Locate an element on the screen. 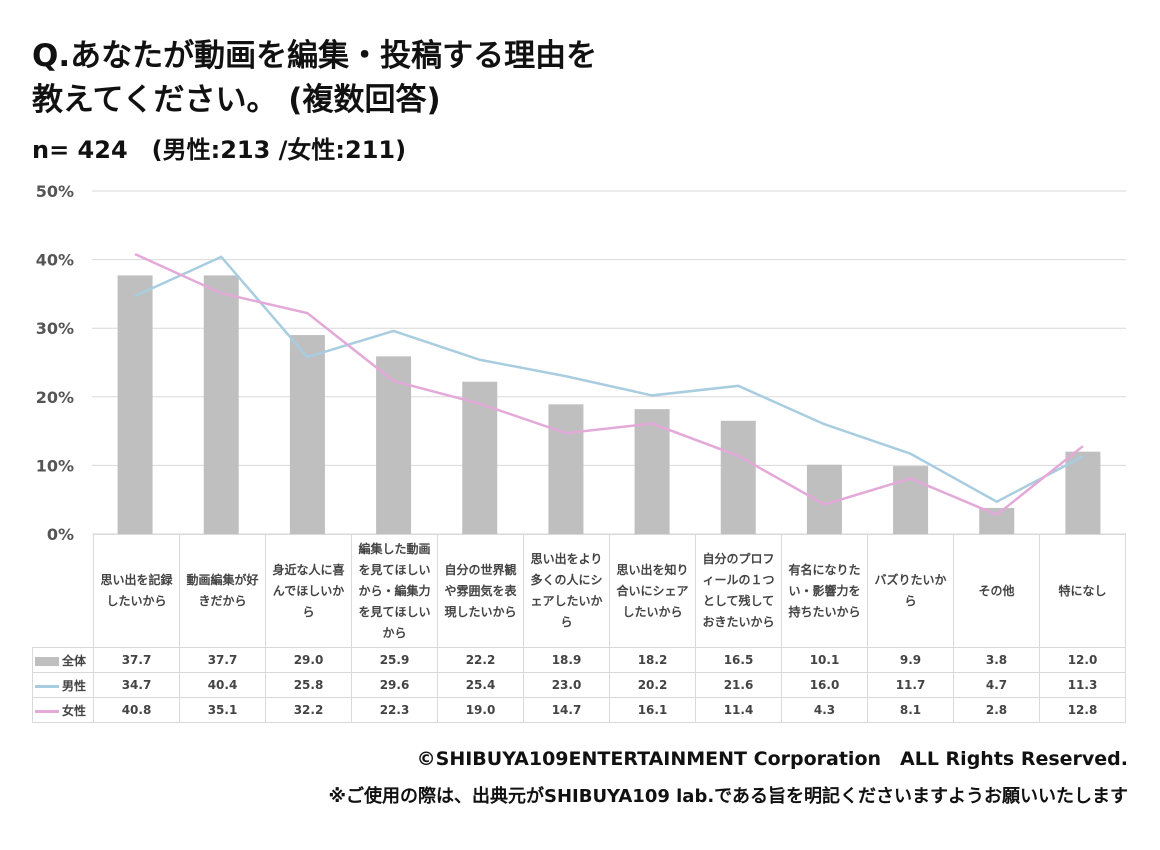 The image size is (1160, 850). category-text: バズりたいから is located at coordinates (910, 590).